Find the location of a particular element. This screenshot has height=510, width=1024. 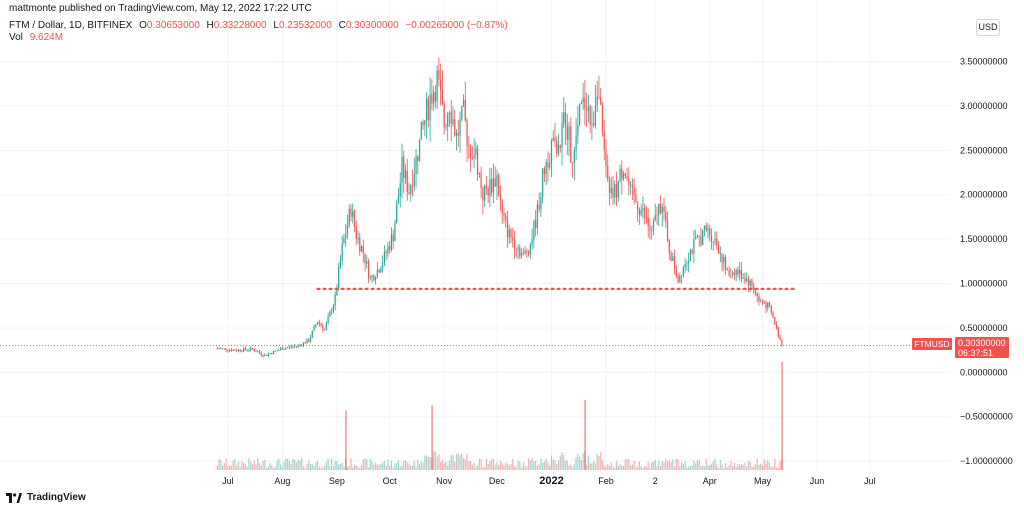

volume-legend: Vol 9.624M is located at coordinates (36, 38).